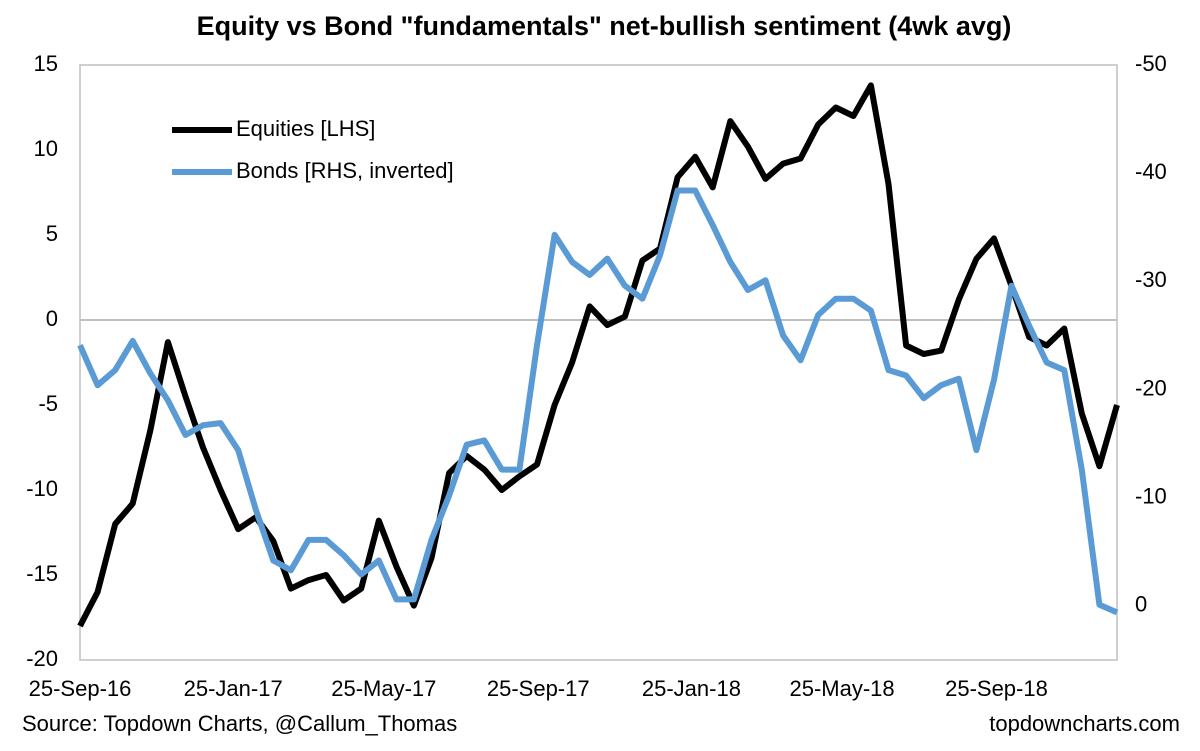  Describe the element at coordinates (1151, 279) in the screenshot. I see `y2-tick-label: -30` at that location.